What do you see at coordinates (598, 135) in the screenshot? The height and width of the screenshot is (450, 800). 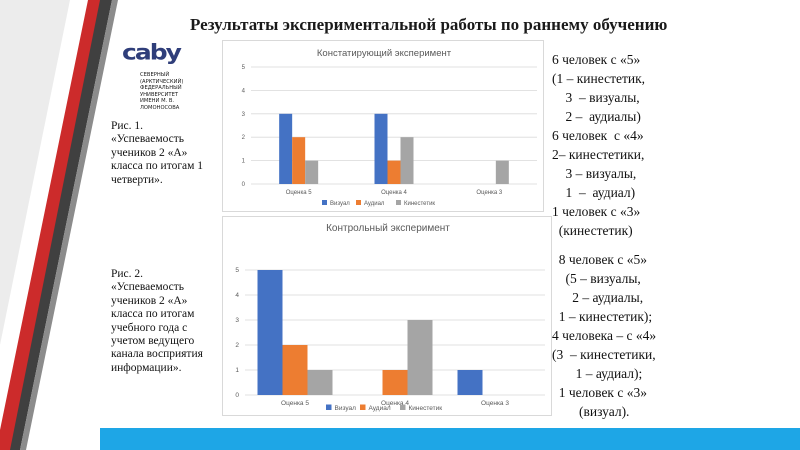 I see `result-line: 6 человек с «4»` at bounding box center [598, 135].